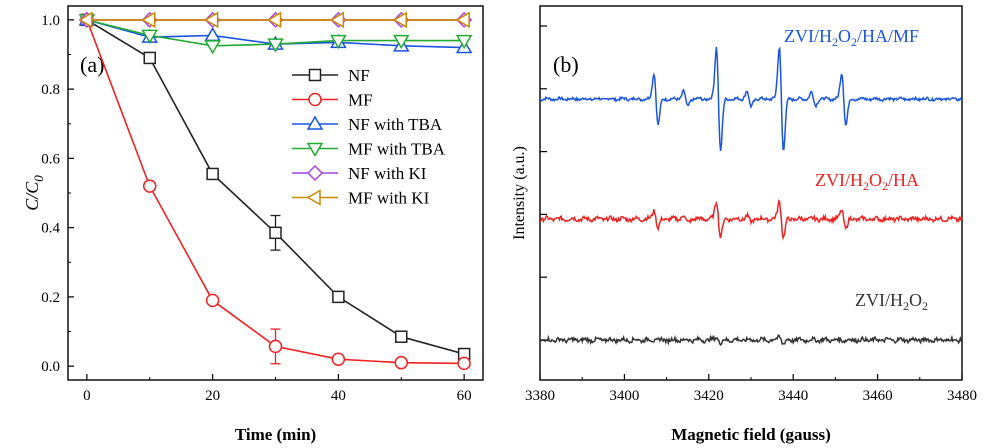 This screenshot has height=448, width=984. I want to click on y-axis-label-a: C/C0, so click(34, 193).